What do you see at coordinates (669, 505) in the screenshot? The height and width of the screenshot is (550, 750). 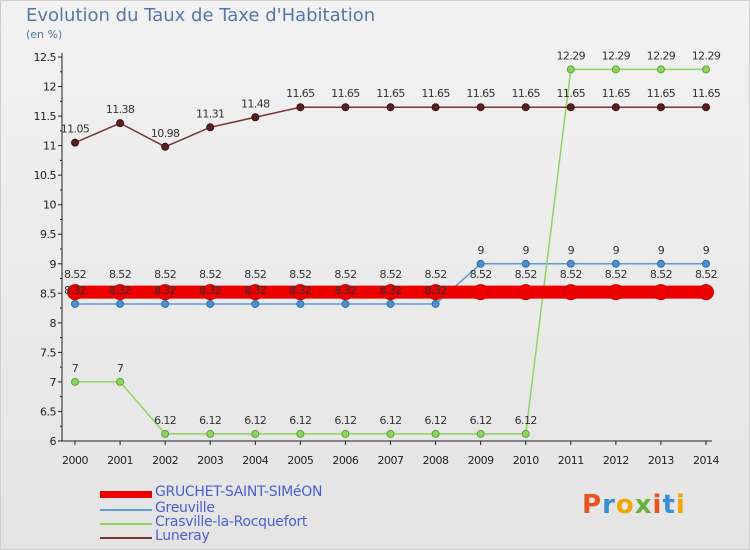 I see `logo-letter: t` at bounding box center [669, 505].